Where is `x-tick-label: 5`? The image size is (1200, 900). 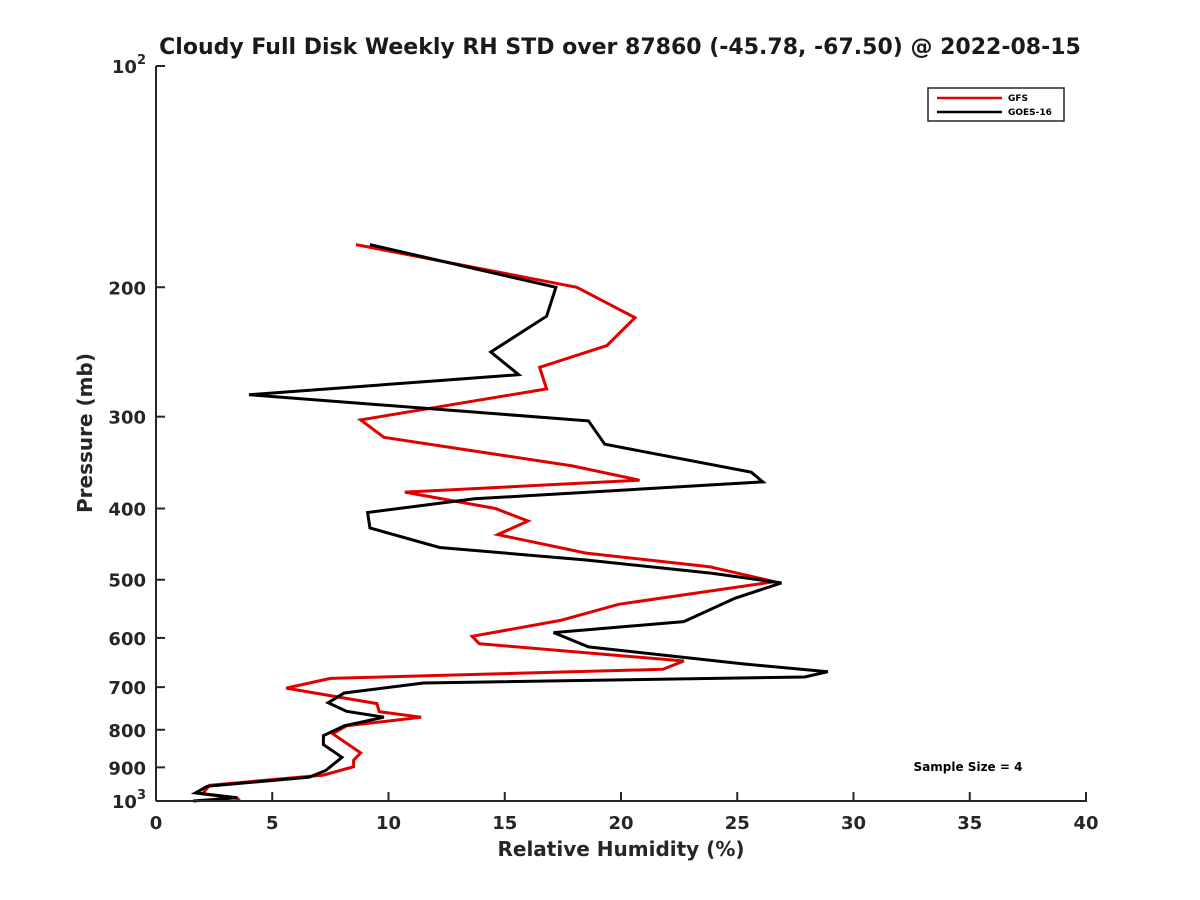 x-tick-label: 5 is located at coordinates (272, 823).